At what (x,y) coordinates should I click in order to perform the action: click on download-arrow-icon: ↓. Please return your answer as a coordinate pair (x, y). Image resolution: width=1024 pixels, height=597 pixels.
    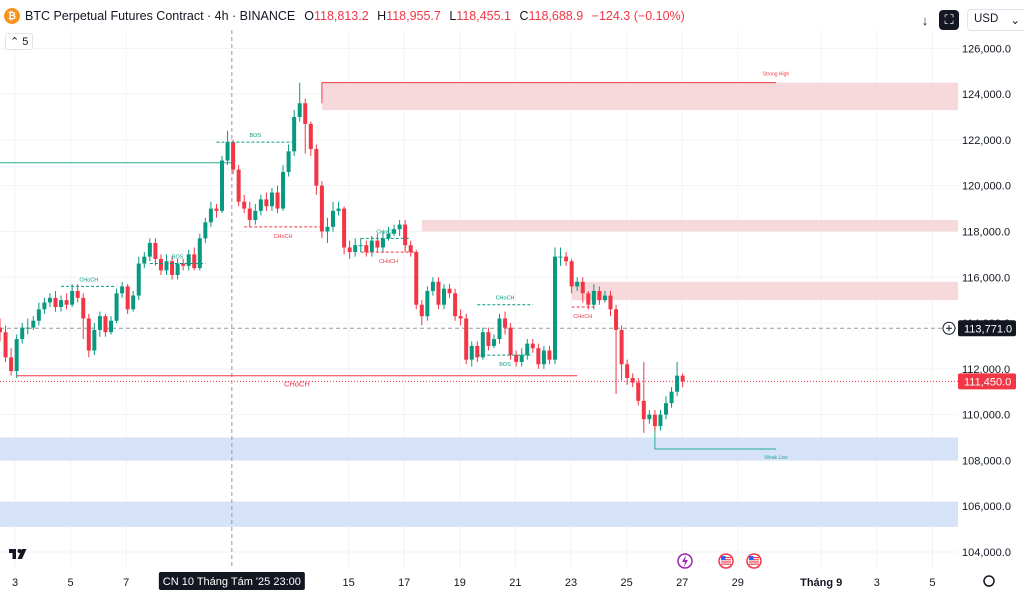
    Looking at the image, I should click on (925, 20).